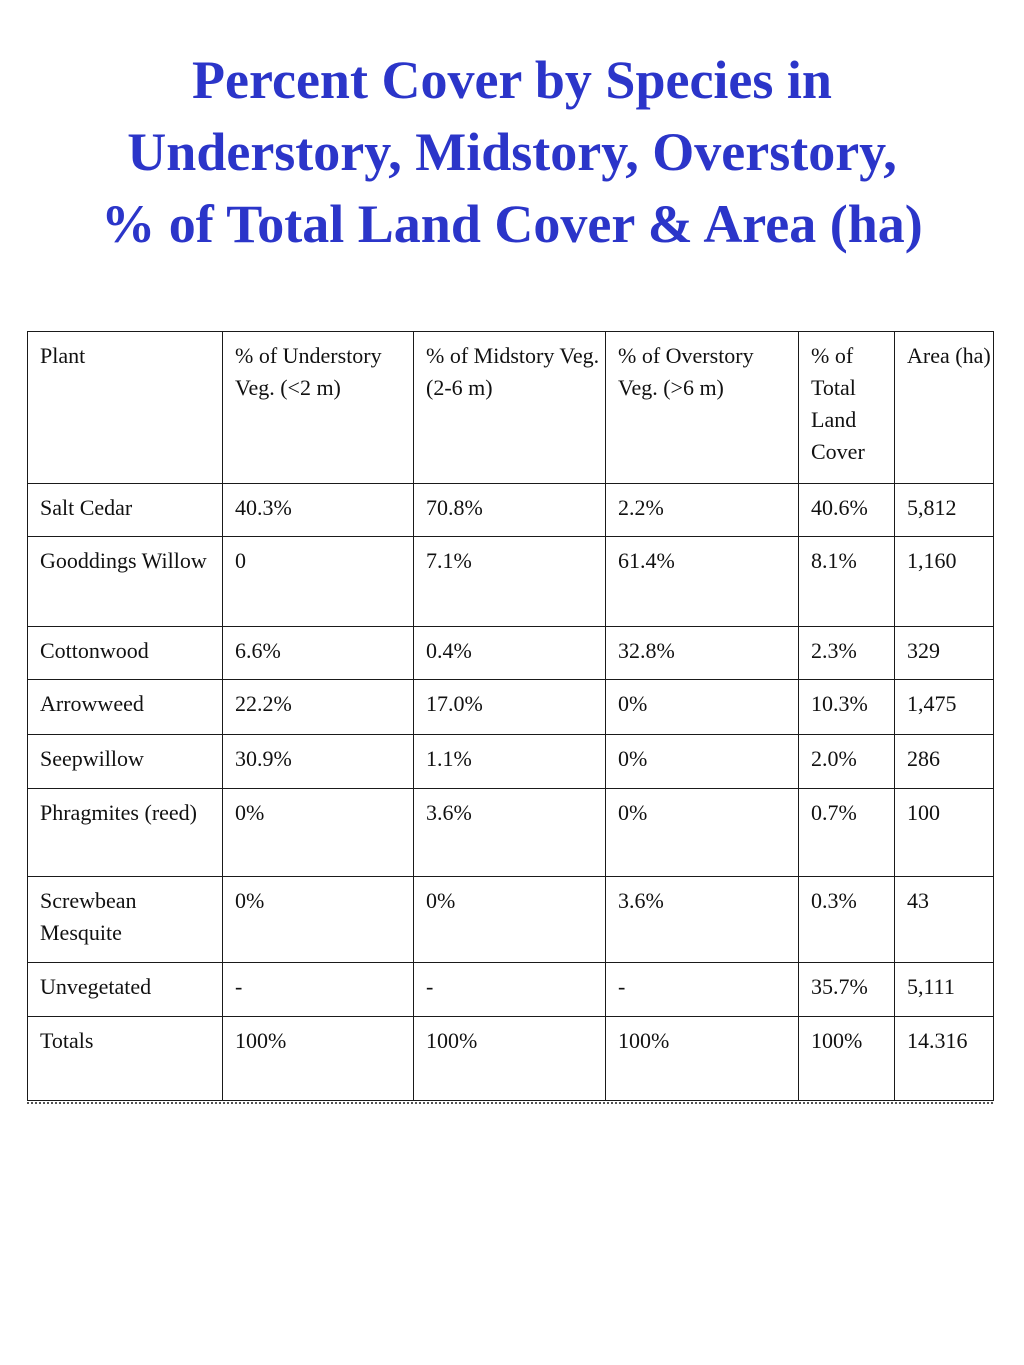 This screenshot has width=1024, height=1365. Describe the element at coordinates (846, 653) in the screenshot. I see `cell-total-land-cover: 2.3%` at that location.